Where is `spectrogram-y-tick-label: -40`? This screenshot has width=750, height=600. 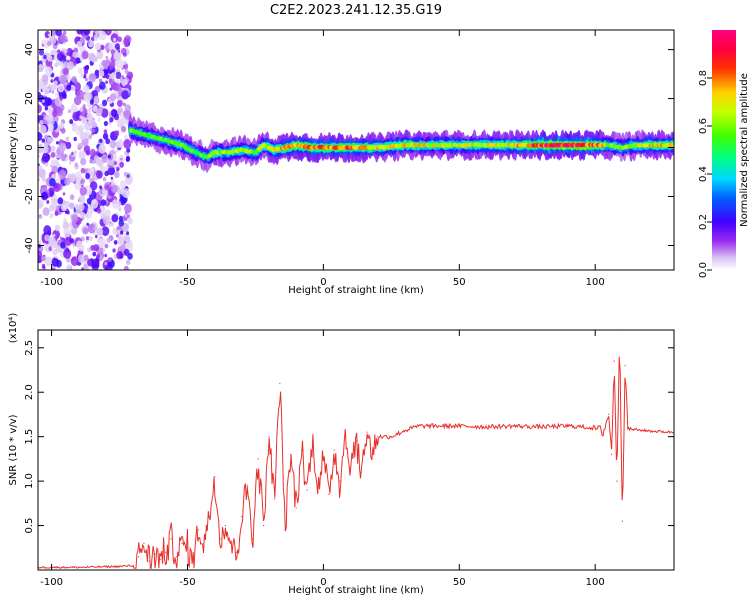
spectrogram-y-tick-label: -40 is located at coordinates (29, 245).